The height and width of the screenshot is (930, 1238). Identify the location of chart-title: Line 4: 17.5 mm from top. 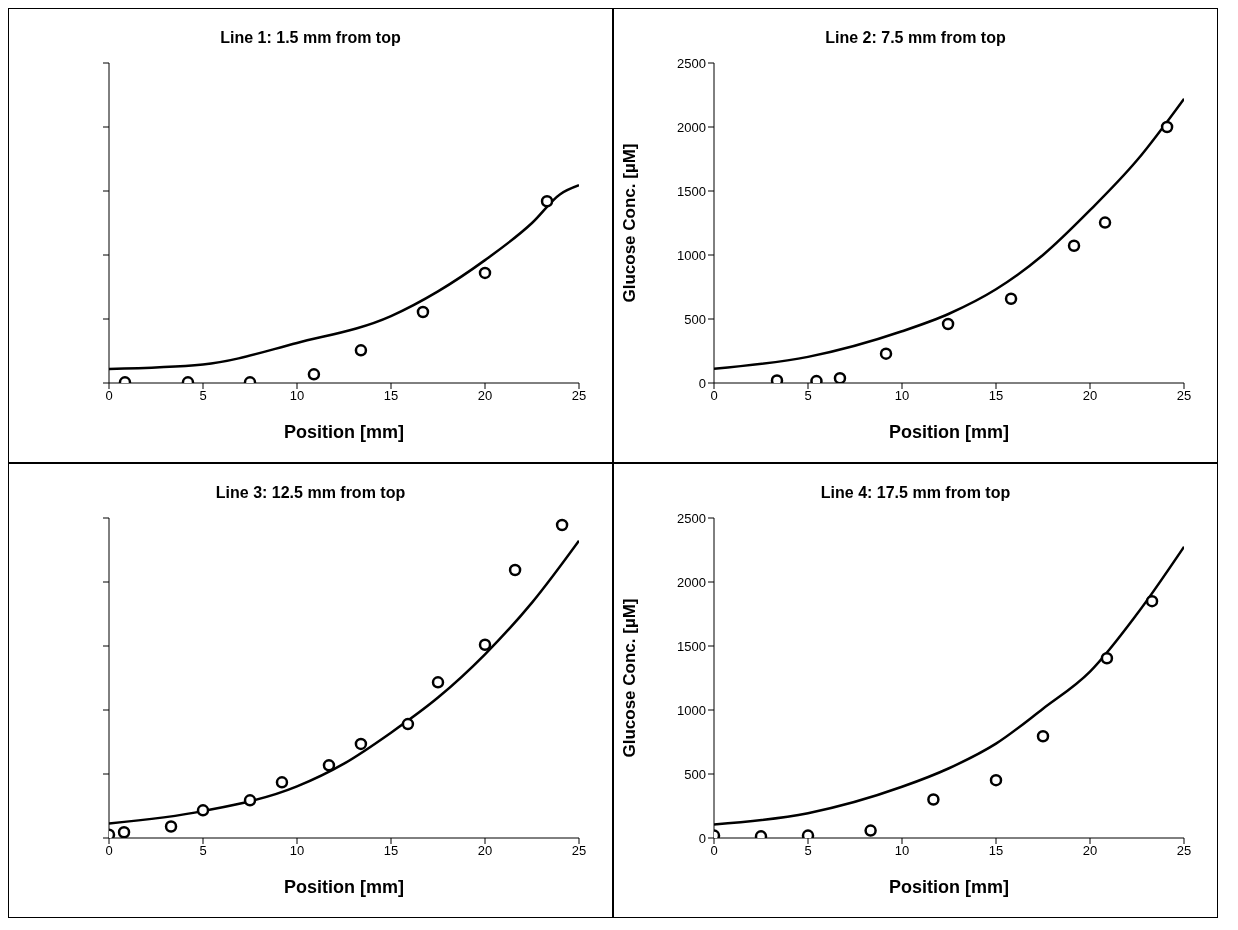
(915, 493).